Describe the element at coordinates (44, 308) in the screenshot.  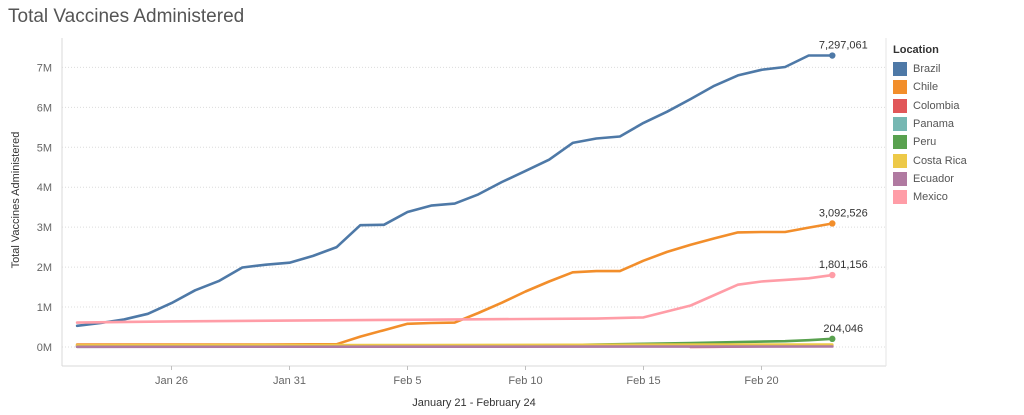
I see `y-tick-label: 1M` at that location.